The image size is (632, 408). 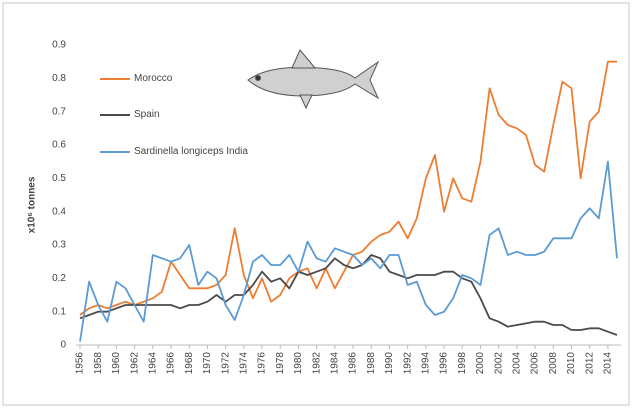 I want to click on x-tick-label: 1960, so click(x=116, y=363).